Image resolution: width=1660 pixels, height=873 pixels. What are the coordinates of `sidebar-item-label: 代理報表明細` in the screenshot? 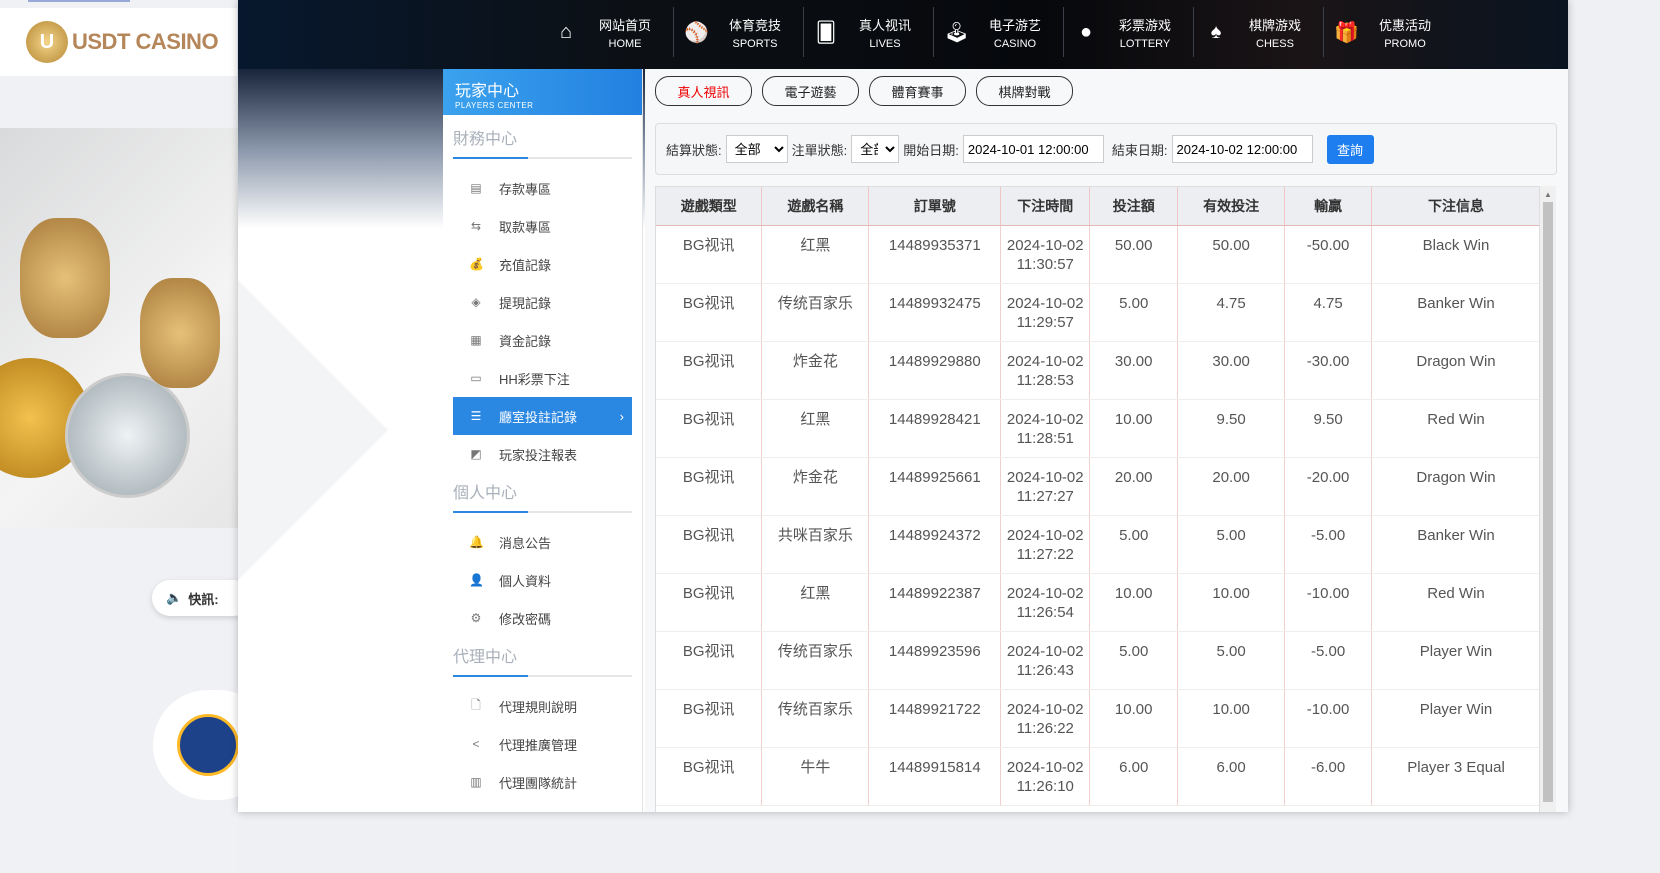 It's located at (538, 812).